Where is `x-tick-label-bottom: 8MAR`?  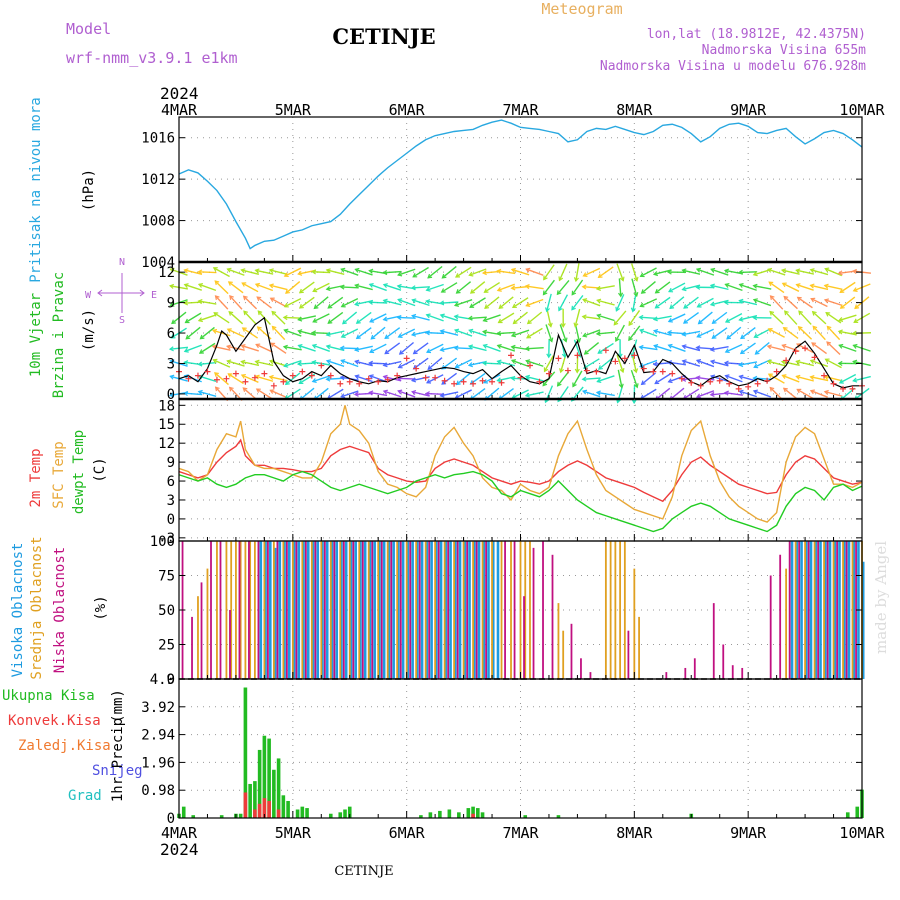 x-tick-label-bottom: 8MAR is located at coordinates (634, 833).